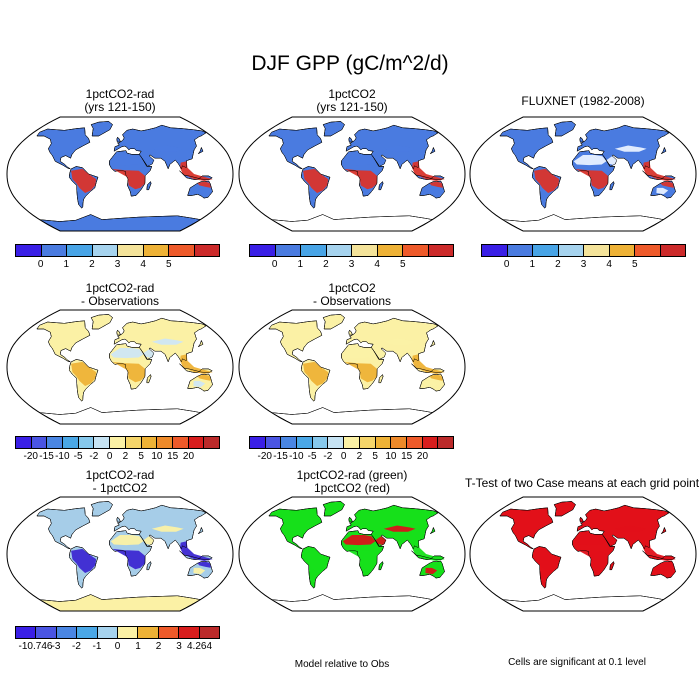 The image size is (700, 700). Describe the element at coordinates (342, 664) in the screenshot. I see `note-model-relative: Model relative to Obs` at that location.